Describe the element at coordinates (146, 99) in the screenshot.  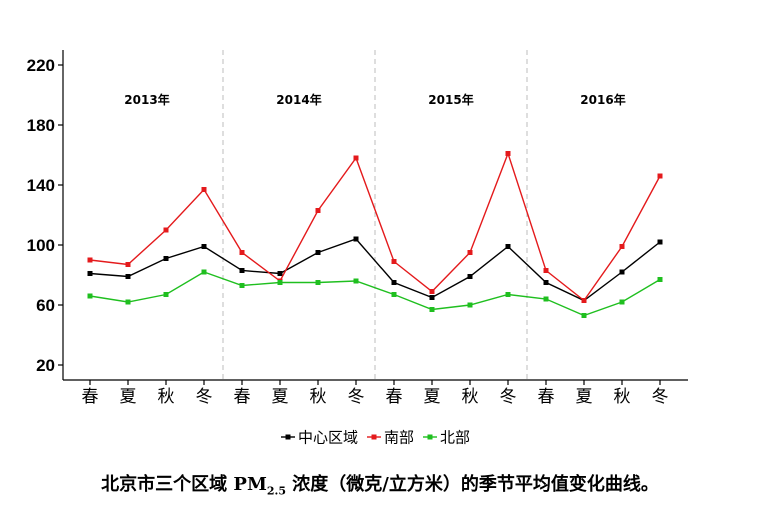
I see `year-label: 2013年` at that location.